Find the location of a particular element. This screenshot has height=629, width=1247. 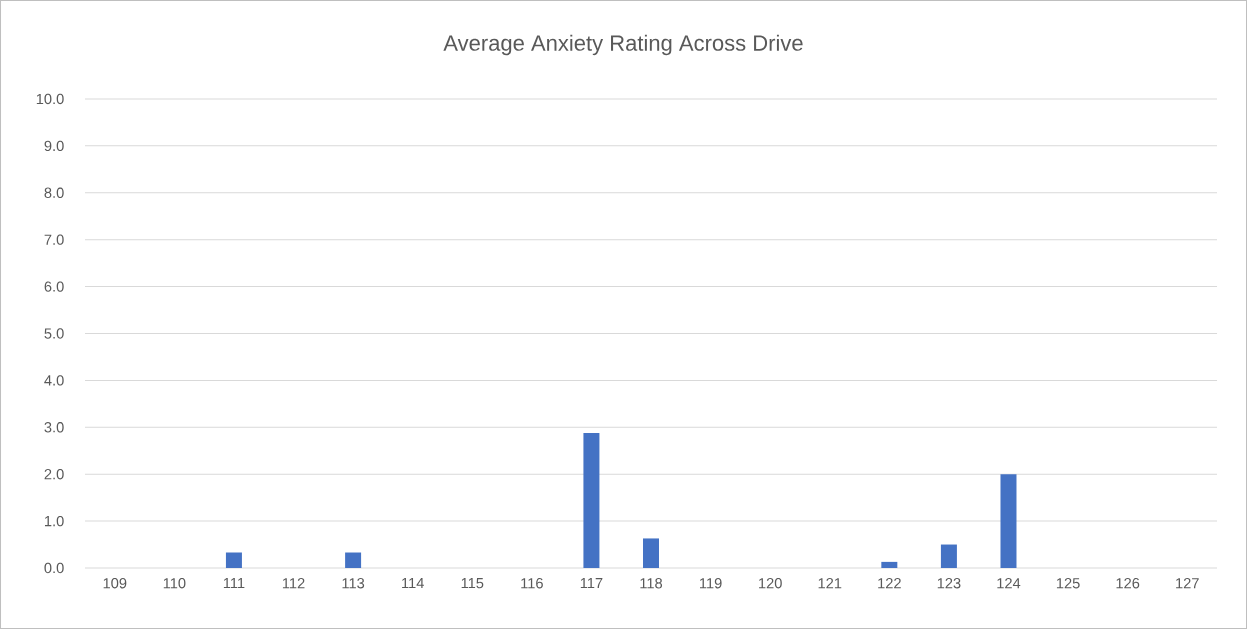

y-tick-label: 8.0 is located at coordinates (54, 192).